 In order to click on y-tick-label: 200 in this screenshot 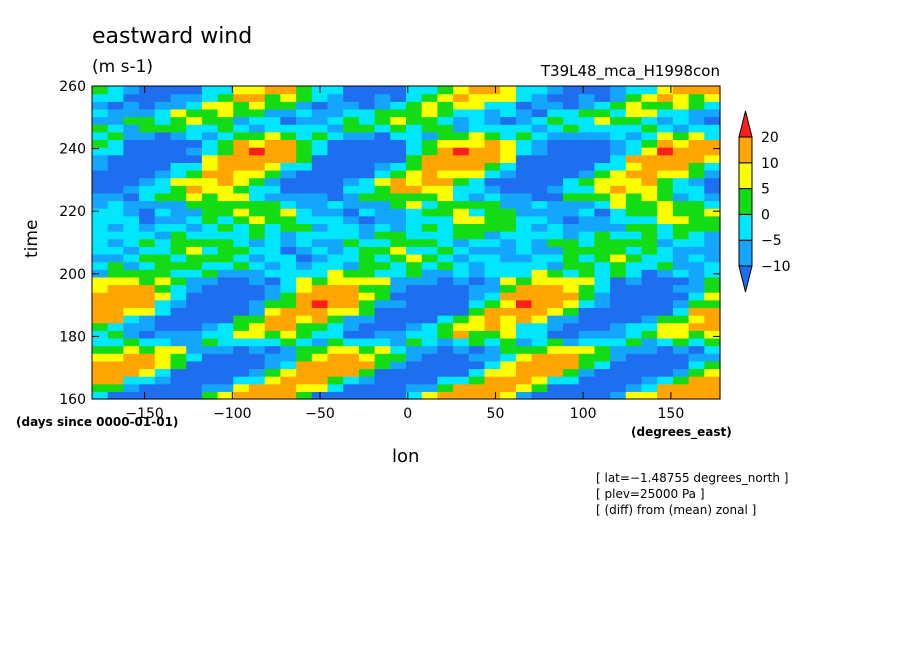, I will do `click(72, 275)`.